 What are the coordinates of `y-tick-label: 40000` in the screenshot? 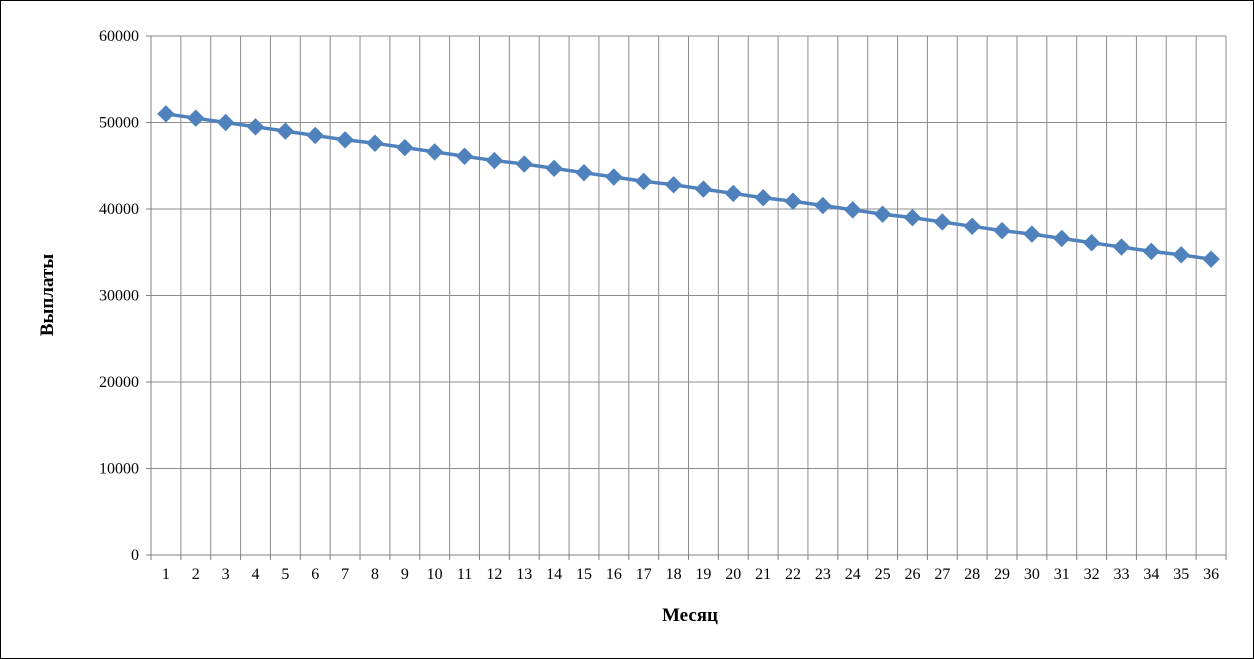 It's located at (119, 209).